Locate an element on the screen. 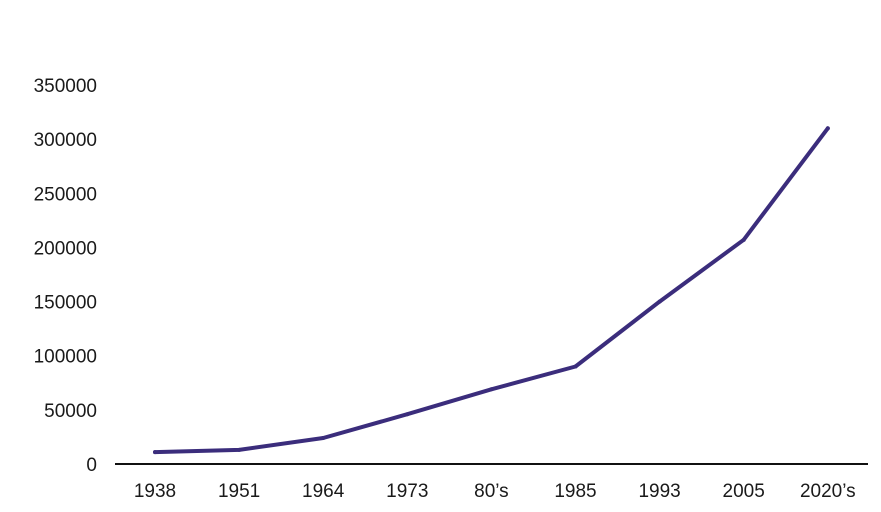 The width and height of the screenshot is (881, 512). x-tick-label: 1985 is located at coordinates (575, 491).